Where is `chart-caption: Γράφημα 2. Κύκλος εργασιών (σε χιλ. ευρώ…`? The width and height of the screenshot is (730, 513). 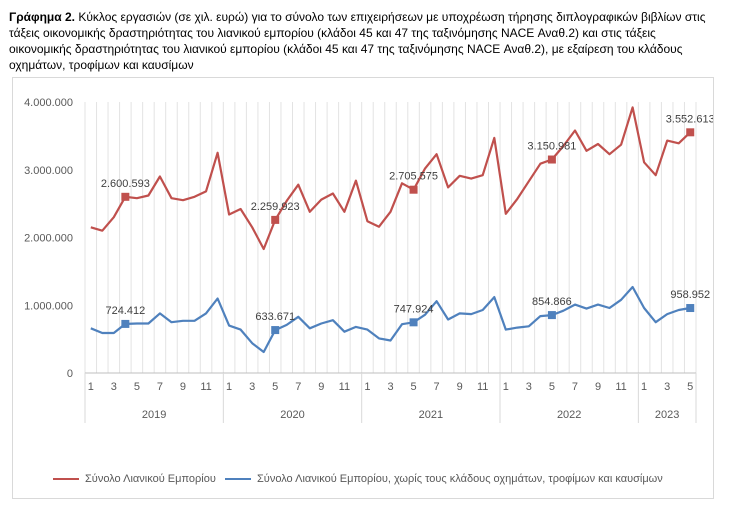 chart-caption: Γράφημα 2. Κύκλος εργασιών (σε χιλ. ευρώ… is located at coordinates (365, 41).